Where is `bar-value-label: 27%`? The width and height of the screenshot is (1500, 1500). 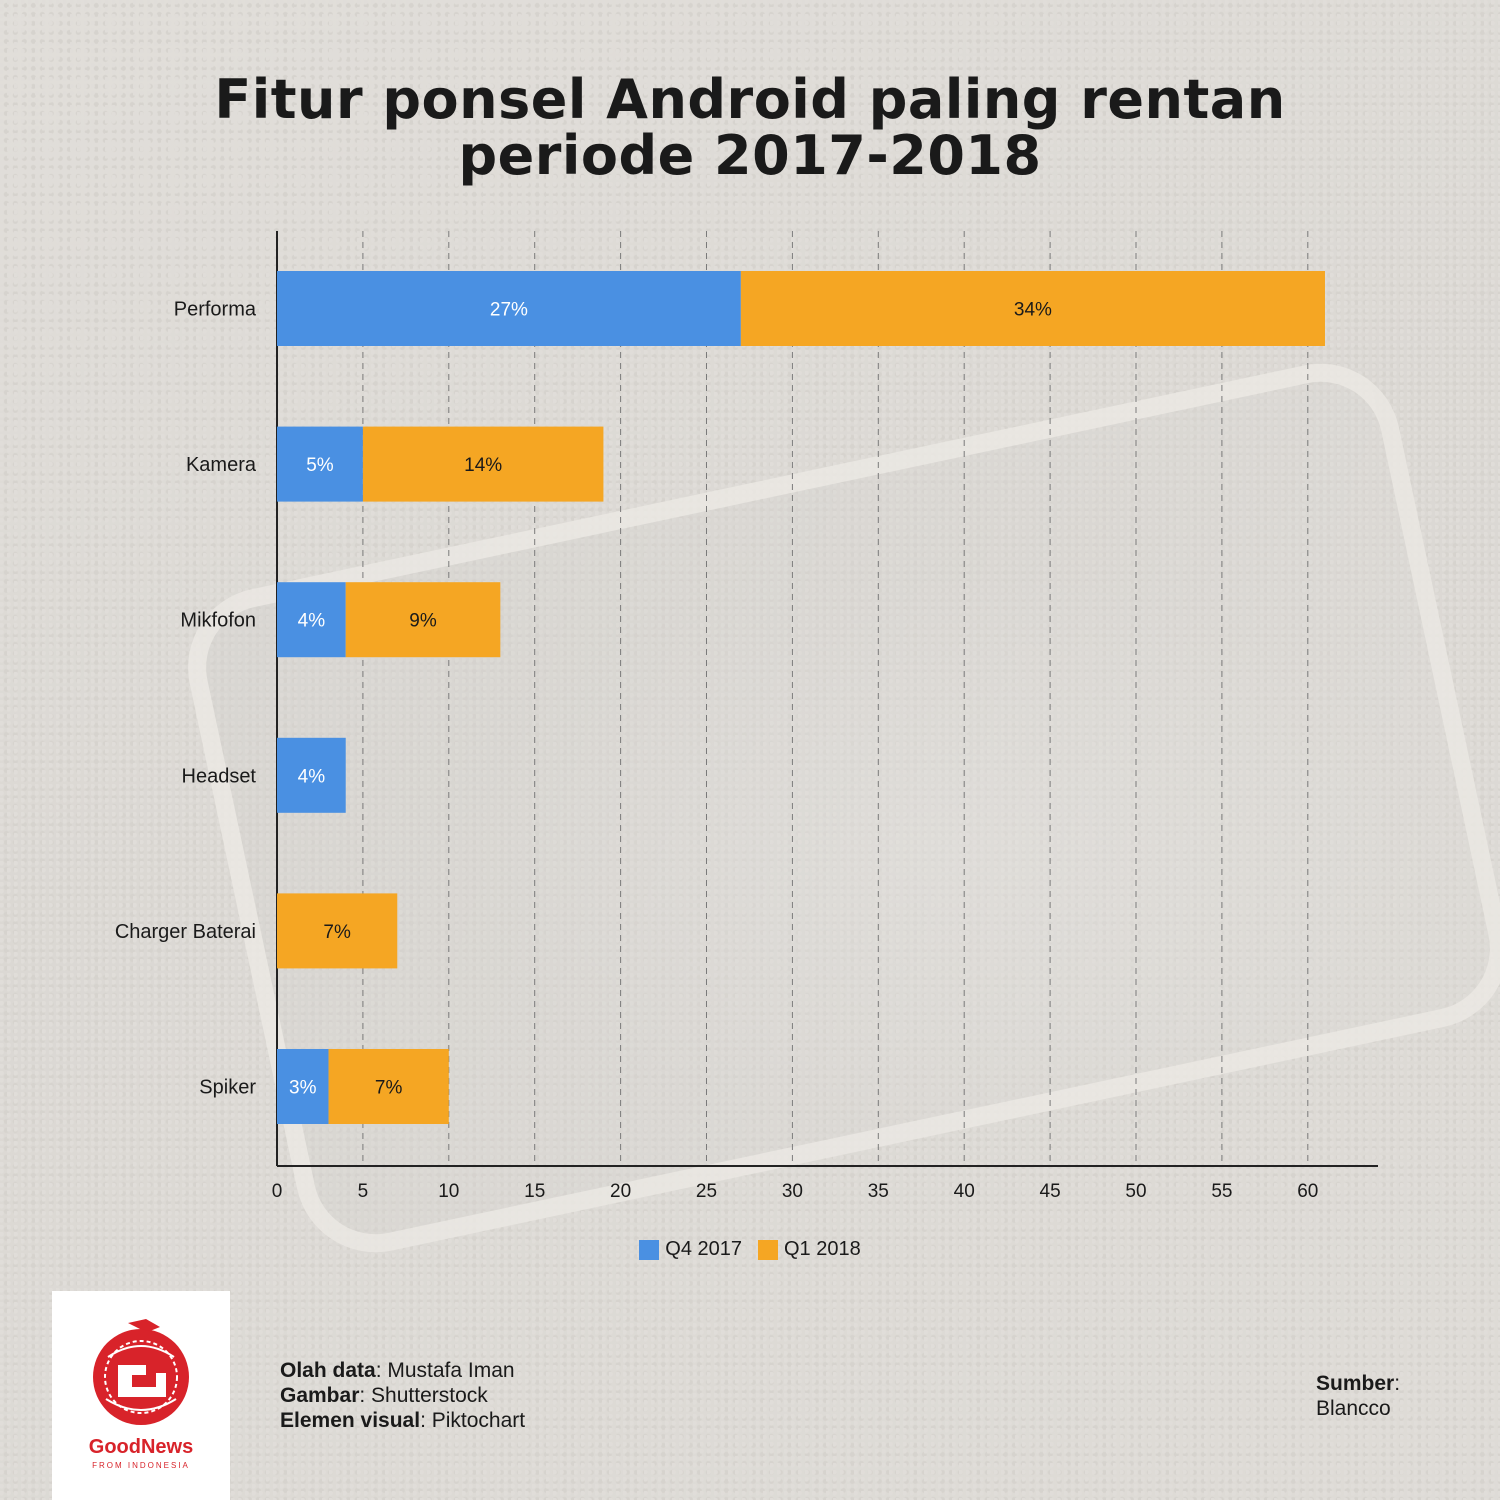 bar-value-label: 27% is located at coordinates (509, 310).